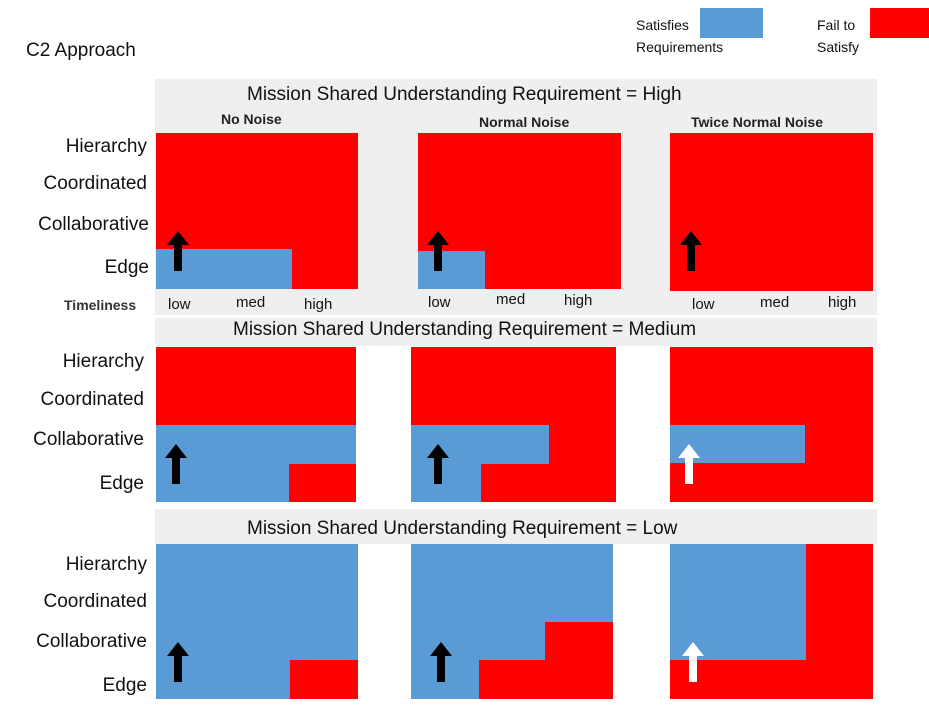 Image resolution: width=929 pixels, height=712 pixels. Describe the element at coordinates (680, 36) in the screenshot. I see `legend-satisfies-label: Satisfies Requirements` at that location.